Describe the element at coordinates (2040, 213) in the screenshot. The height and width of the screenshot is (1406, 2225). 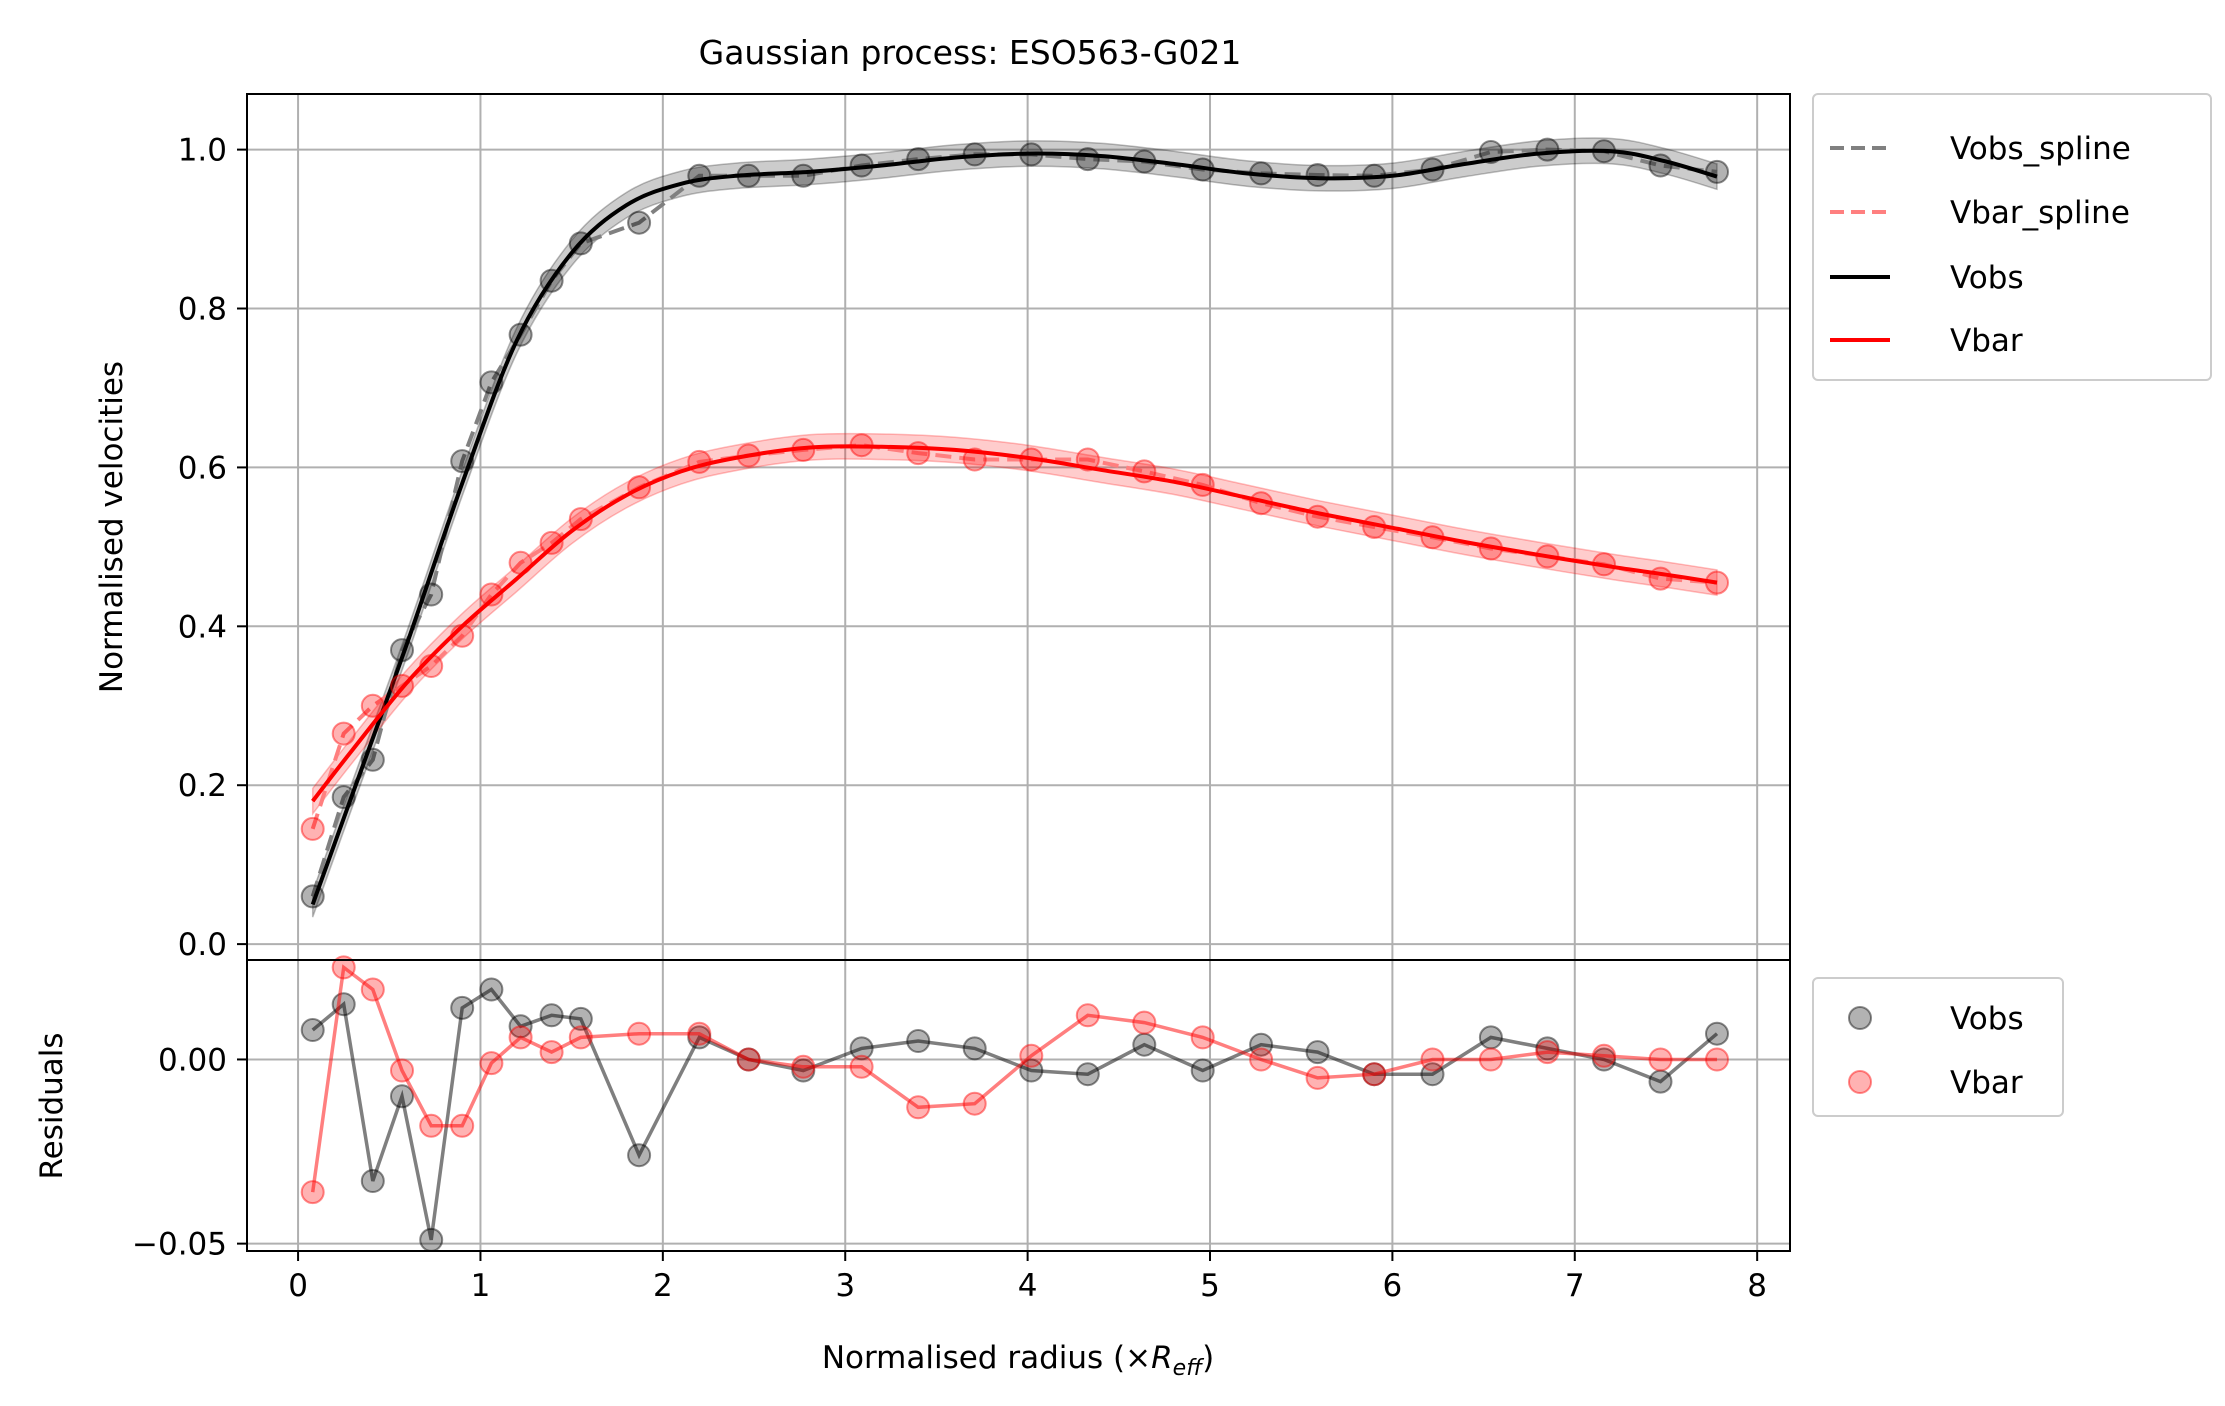
I see `legend-vbar-spline-label: Vbar_spline` at that location.